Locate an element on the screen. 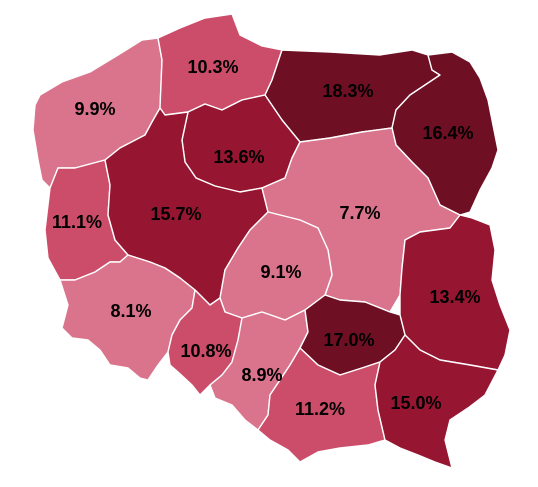 This screenshot has width=538, height=487. label-lubuskie: 11.1% is located at coordinates (77, 222).